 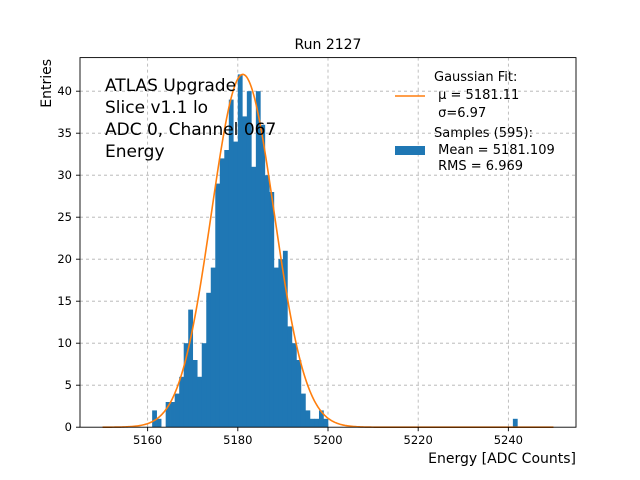 I want to click on annotation-line-2: Slice v1.1 lo, so click(x=156, y=108).